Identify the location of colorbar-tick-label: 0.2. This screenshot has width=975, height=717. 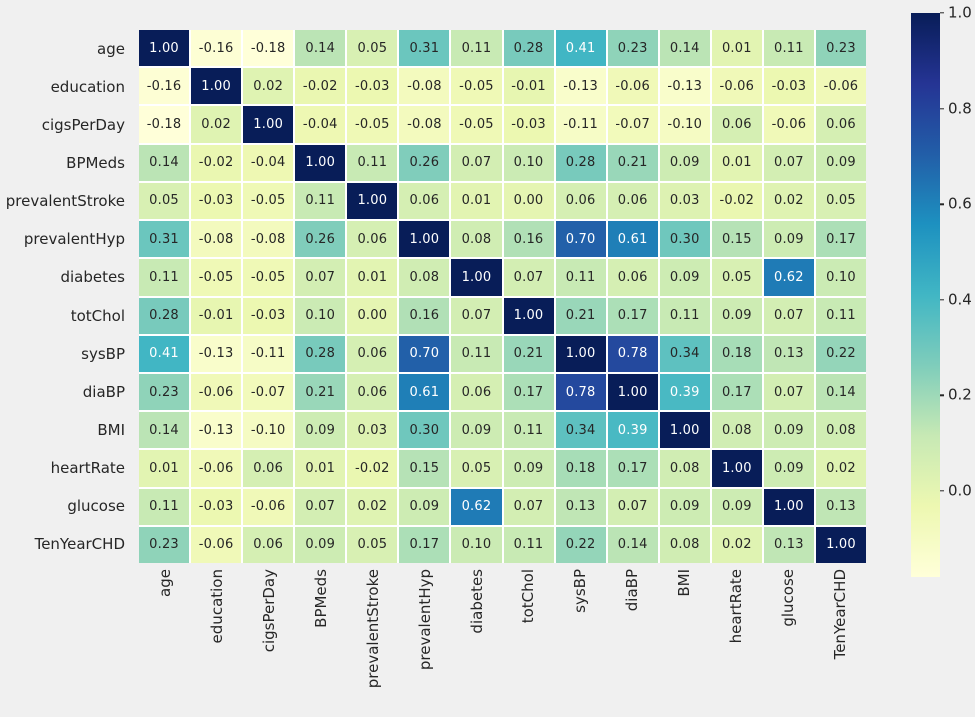
(960, 394).